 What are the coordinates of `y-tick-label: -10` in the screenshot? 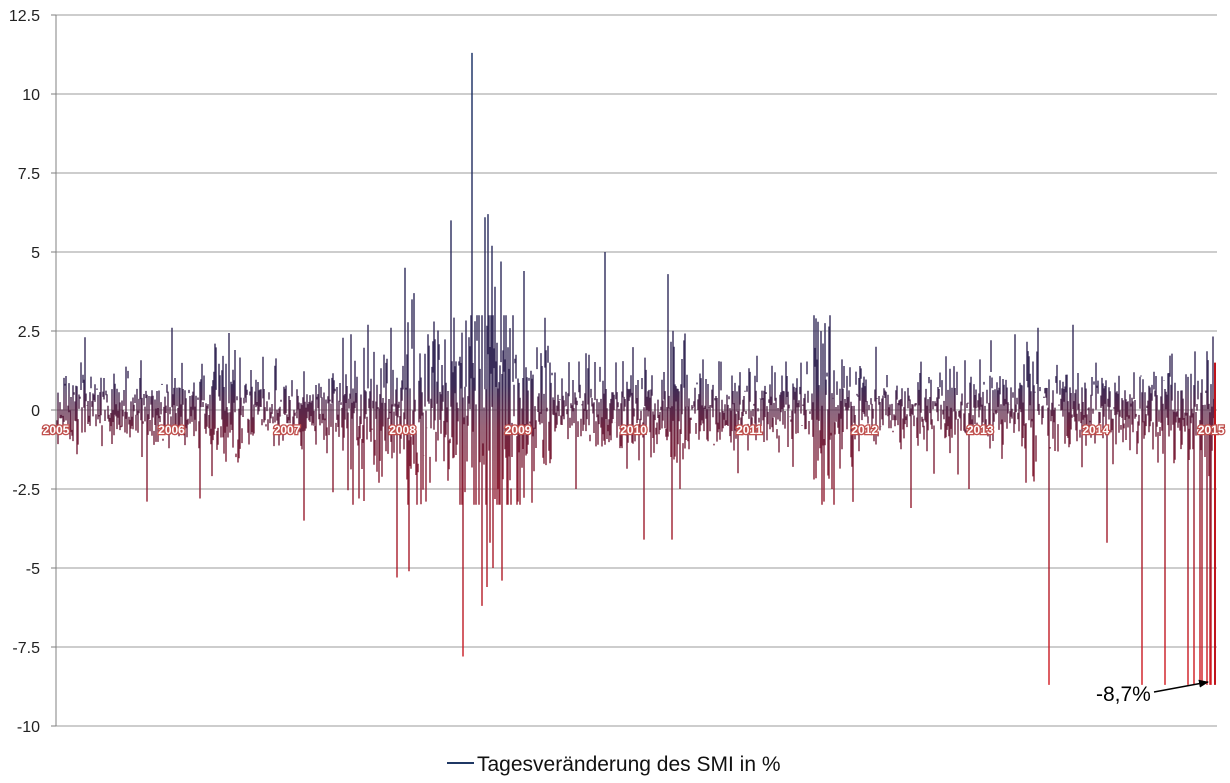 It's located at (28, 727).